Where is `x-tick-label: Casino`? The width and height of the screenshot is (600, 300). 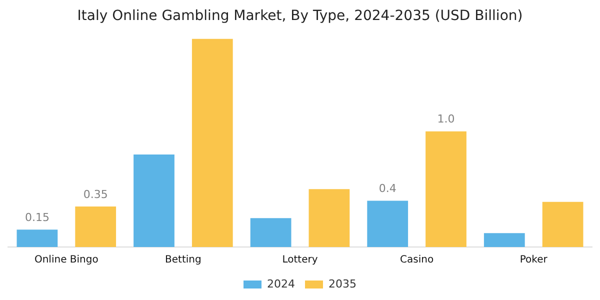
x-tick-label: Casino is located at coordinates (417, 260).